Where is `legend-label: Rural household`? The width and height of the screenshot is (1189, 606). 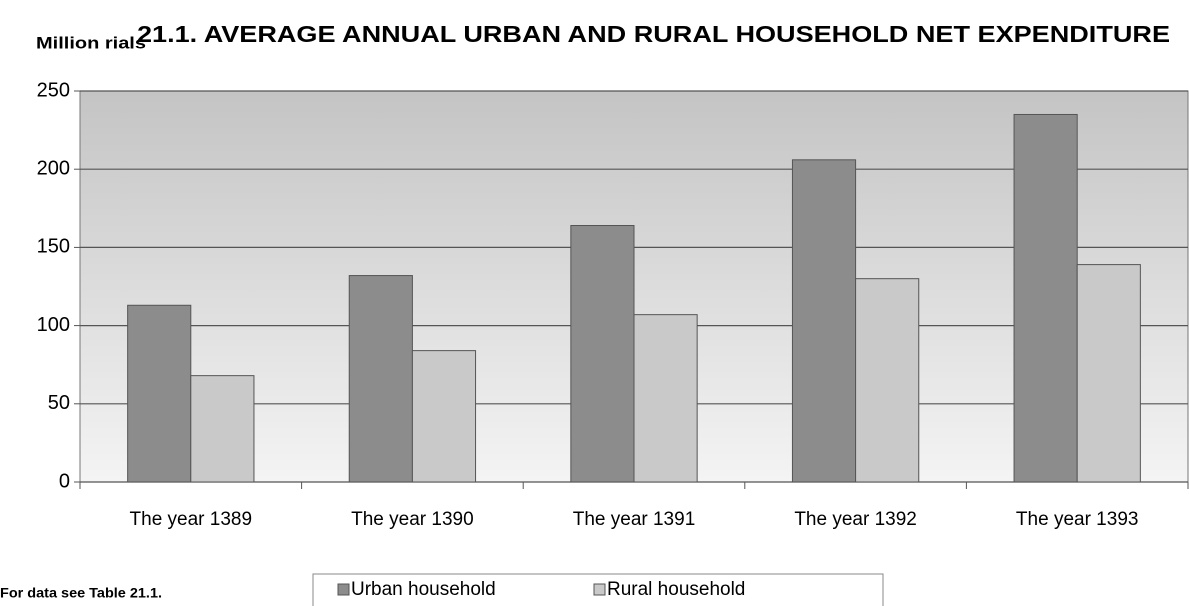 legend-label: Rural household is located at coordinates (676, 589).